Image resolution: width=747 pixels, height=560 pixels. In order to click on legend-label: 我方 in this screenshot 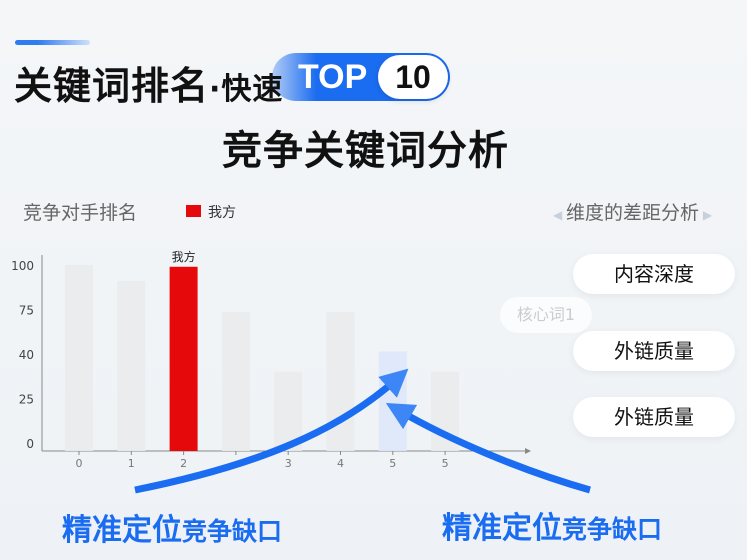, I will do `click(222, 213)`.